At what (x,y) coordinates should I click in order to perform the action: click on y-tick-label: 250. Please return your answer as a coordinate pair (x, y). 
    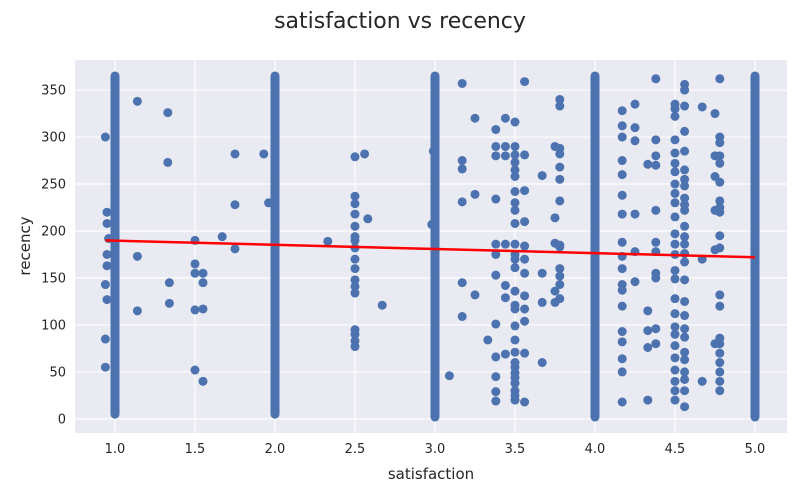
    Looking at the image, I should click on (53, 185).